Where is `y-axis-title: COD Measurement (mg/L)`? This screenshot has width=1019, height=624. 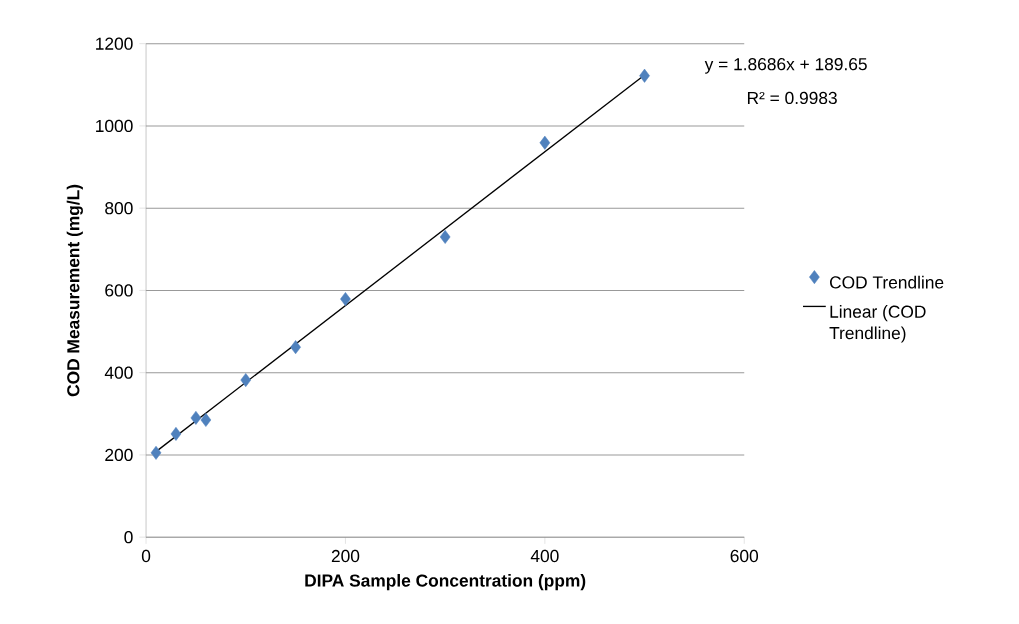 y-axis-title: COD Measurement (mg/L) is located at coordinates (74, 290).